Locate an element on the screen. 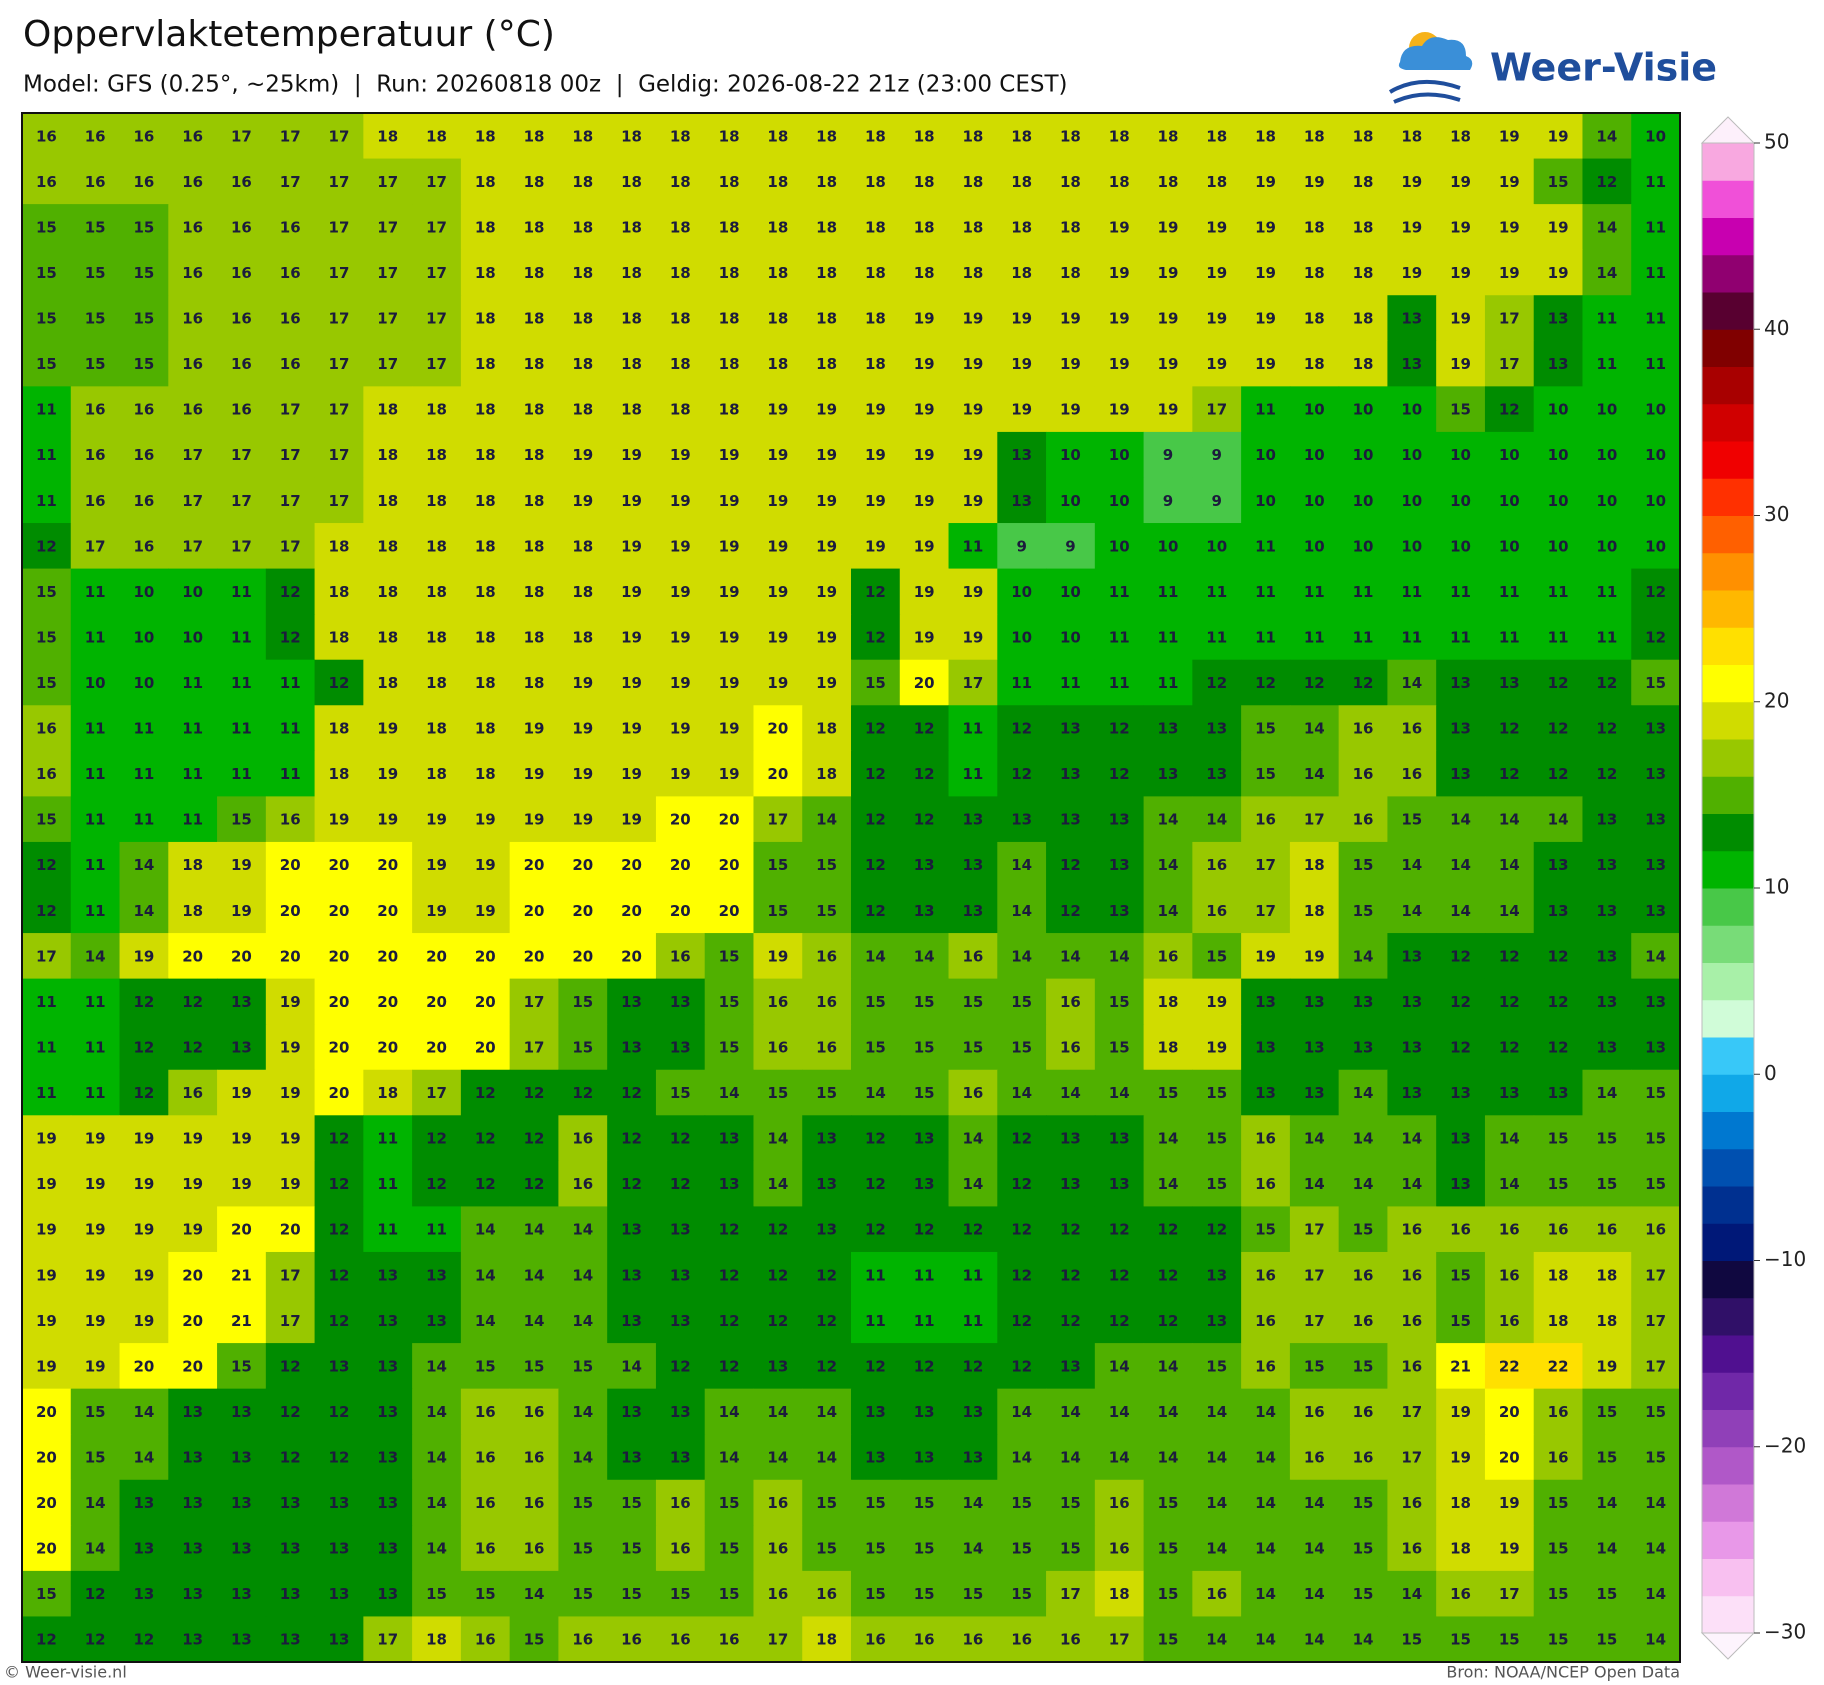 The width and height of the screenshot is (1824, 1685). temperature-label: 10 is located at coordinates (1411, 455).